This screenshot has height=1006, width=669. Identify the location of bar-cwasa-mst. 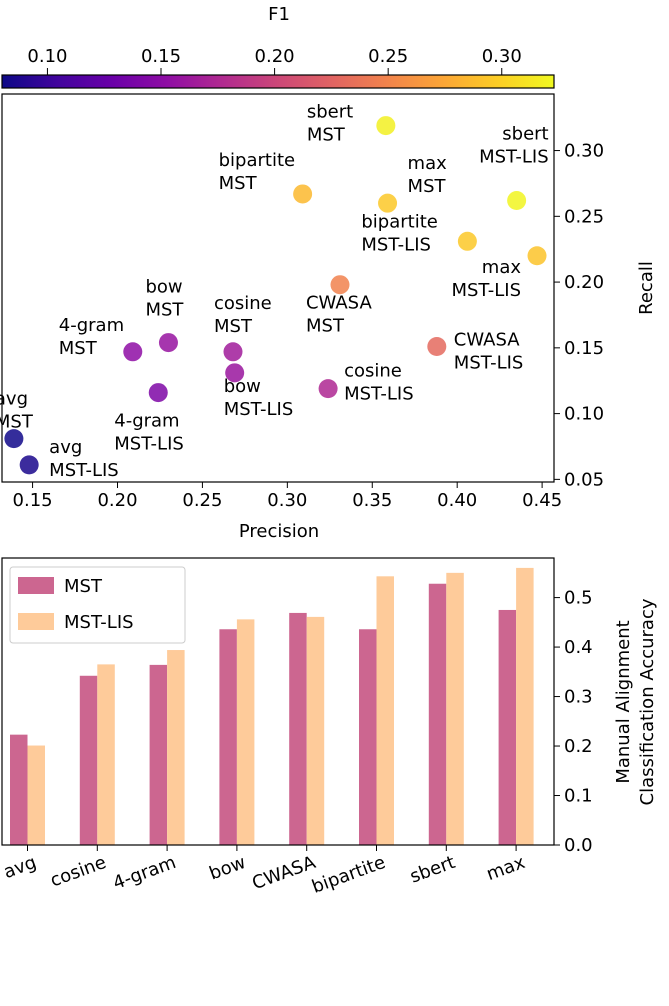
(298, 728).